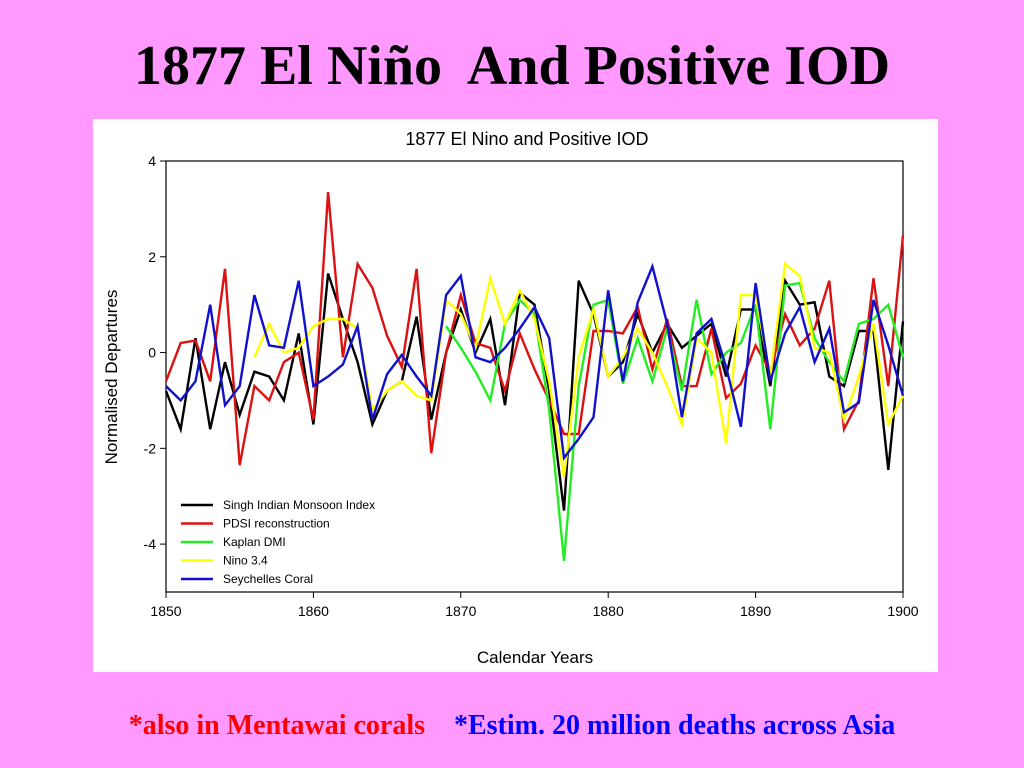 Image resolution: width=1024 pixels, height=768 pixels. What do you see at coordinates (254, 542) in the screenshot?
I see `legend-label: Kaplan DMI` at bounding box center [254, 542].